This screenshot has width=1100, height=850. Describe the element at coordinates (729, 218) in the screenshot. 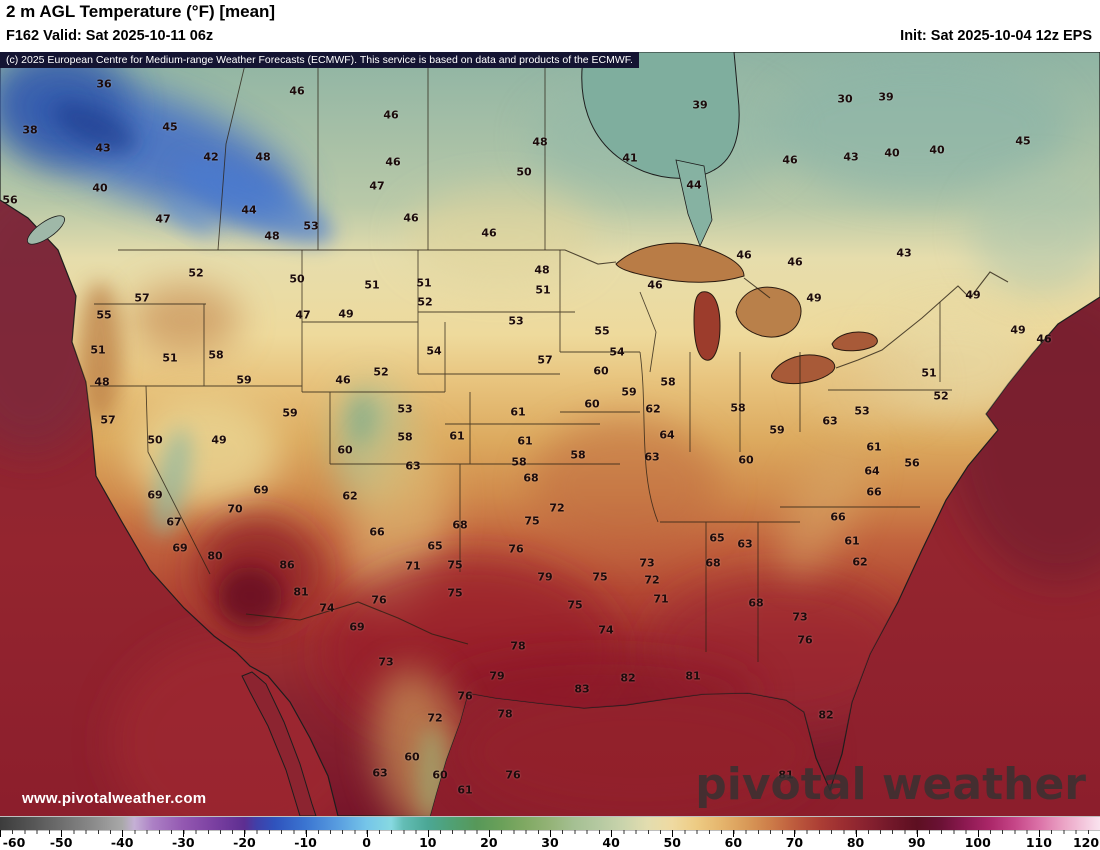

I see `water-bodies` at that location.